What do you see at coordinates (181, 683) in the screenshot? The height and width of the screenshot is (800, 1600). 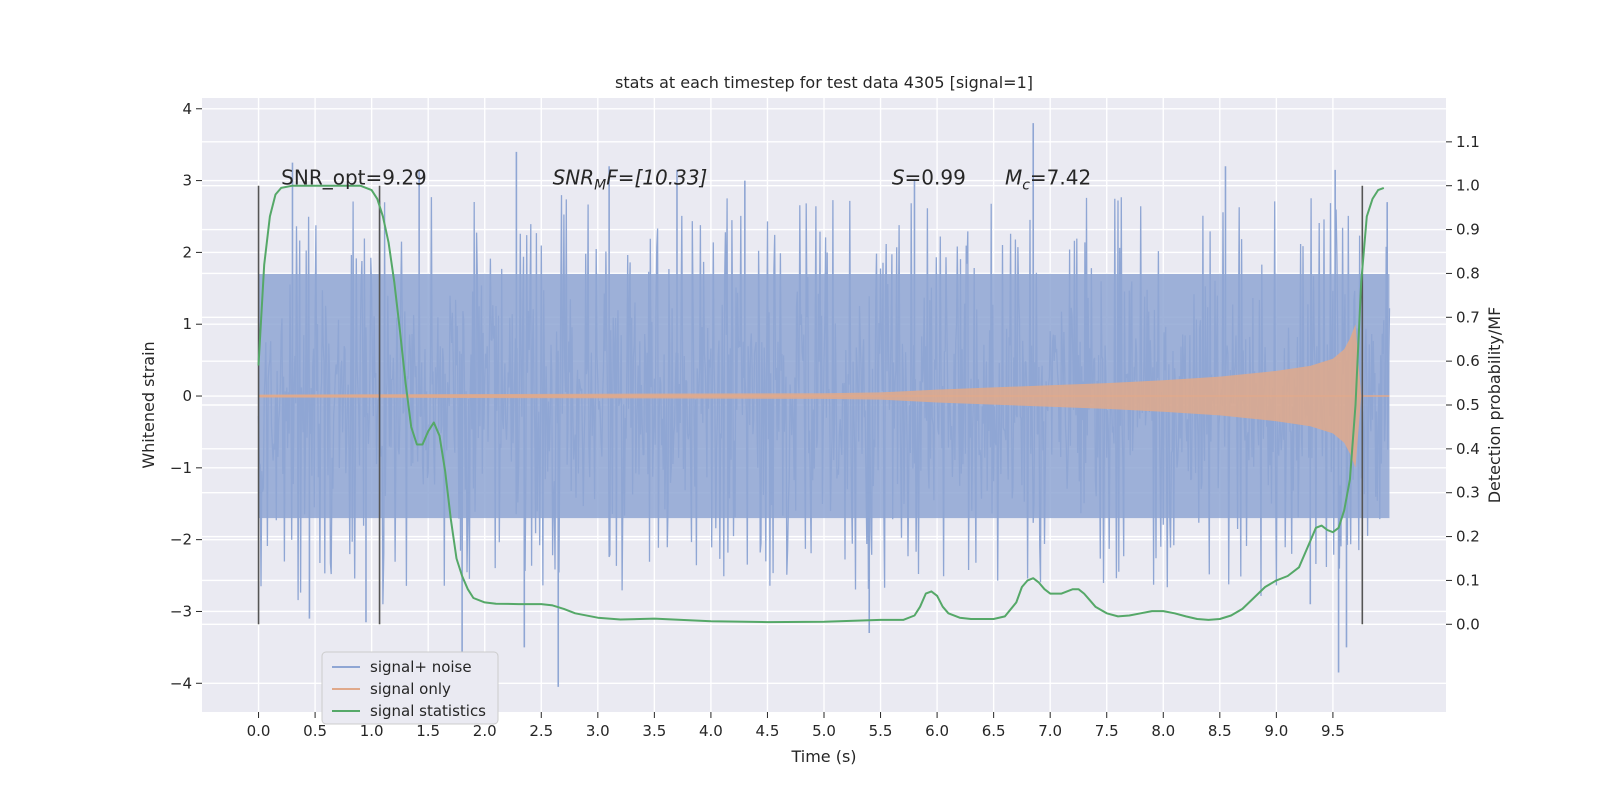 I see `y-tick-label: −4` at bounding box center [181, 683].